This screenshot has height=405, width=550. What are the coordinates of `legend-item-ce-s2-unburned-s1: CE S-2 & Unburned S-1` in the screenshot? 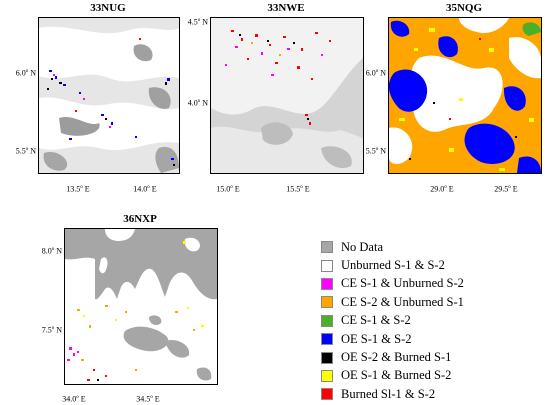 It's located at (392, 302).